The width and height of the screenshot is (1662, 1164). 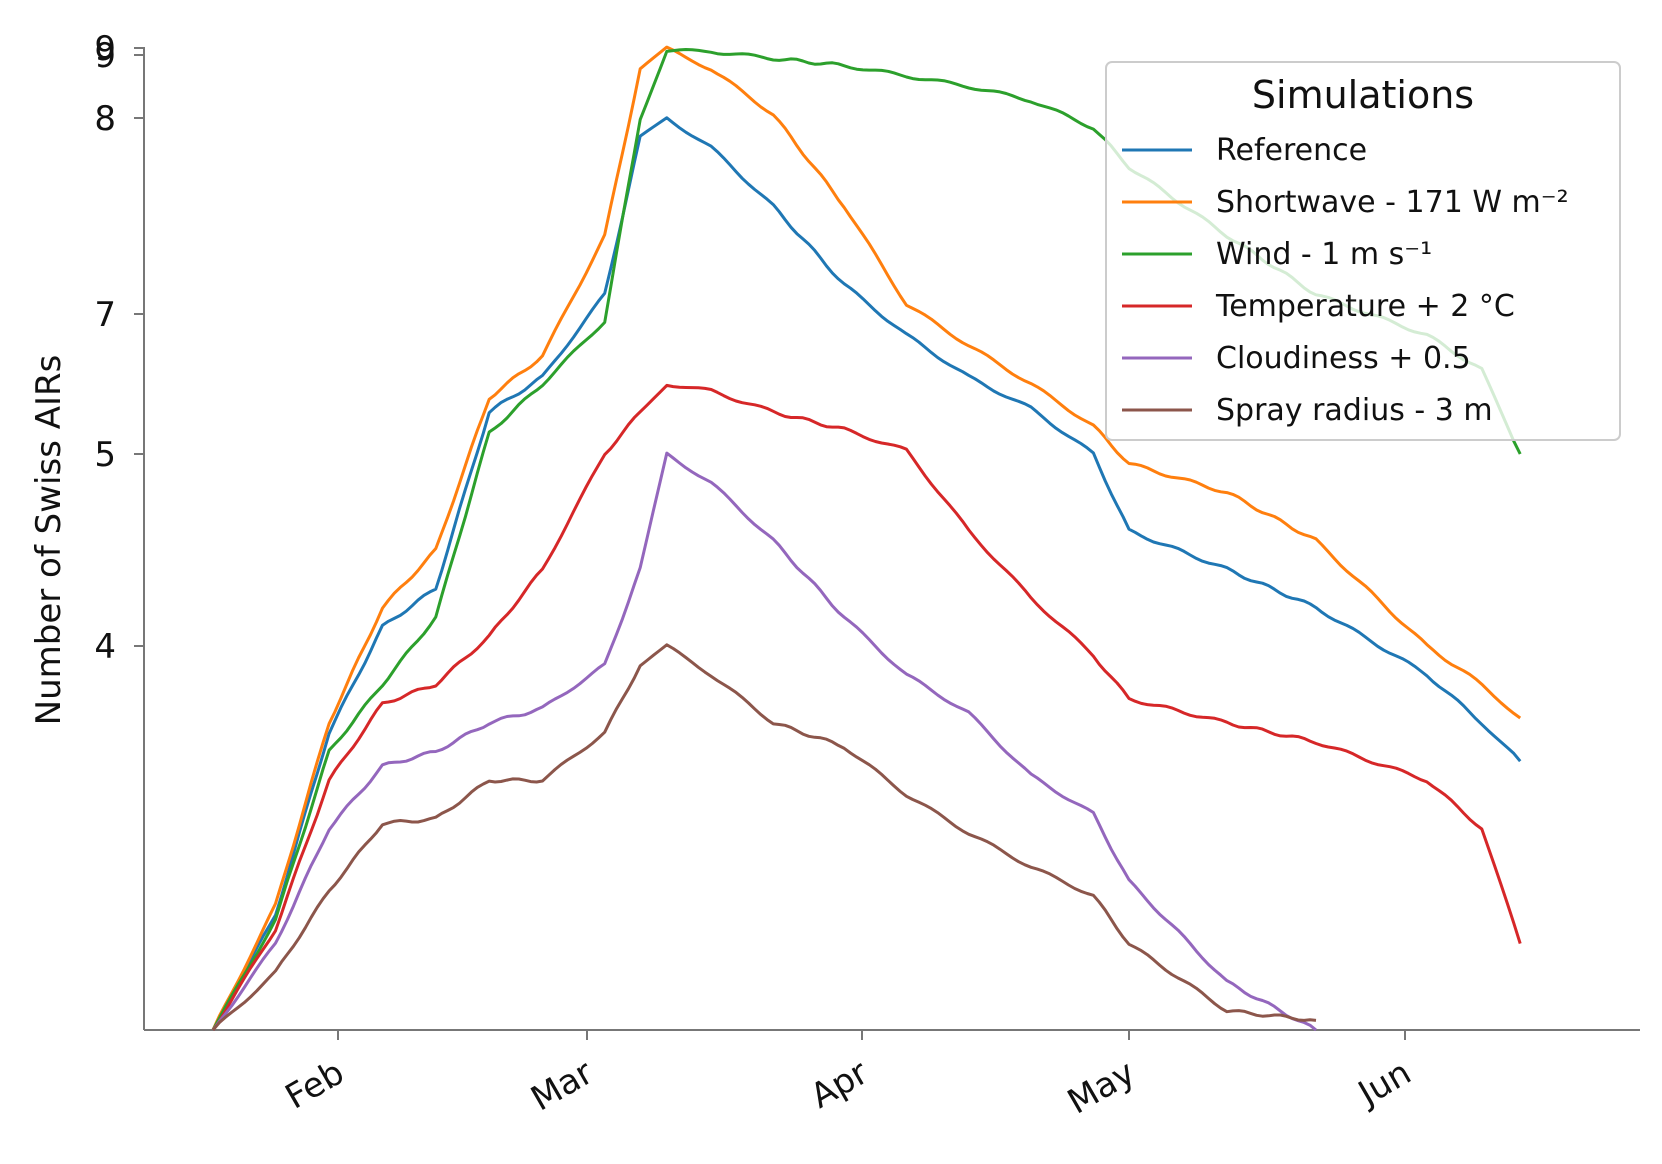 What do you see at coordinates (1365, 306) in the screenshot?
I see `legend-entry-label: Temperature + 2 °C` at bounding box center [1365, 306].